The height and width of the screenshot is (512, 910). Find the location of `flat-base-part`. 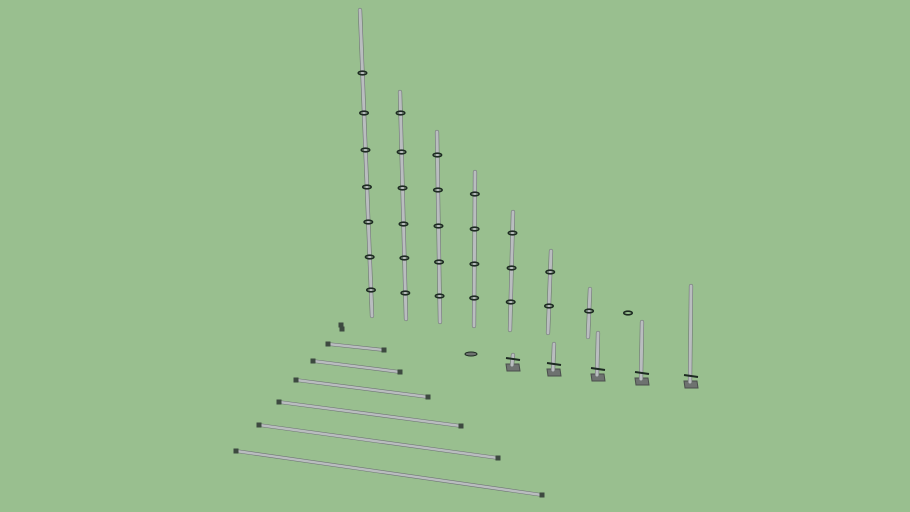

flat-base-part is located at coordinates (471, 354).